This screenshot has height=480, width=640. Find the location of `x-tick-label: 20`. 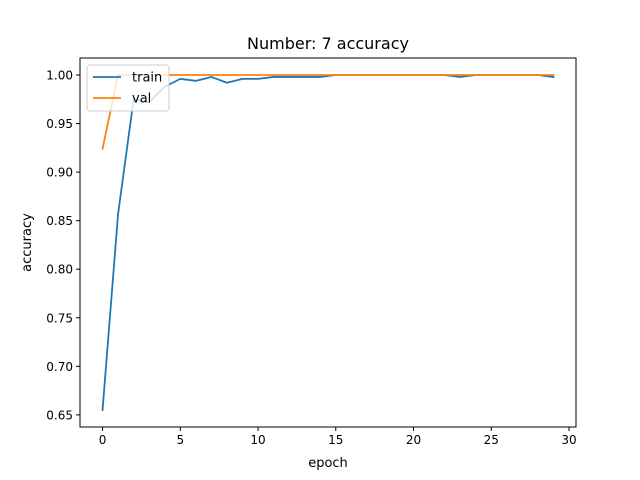

x-tick-label: 20 is located at coordinates (413, 440).